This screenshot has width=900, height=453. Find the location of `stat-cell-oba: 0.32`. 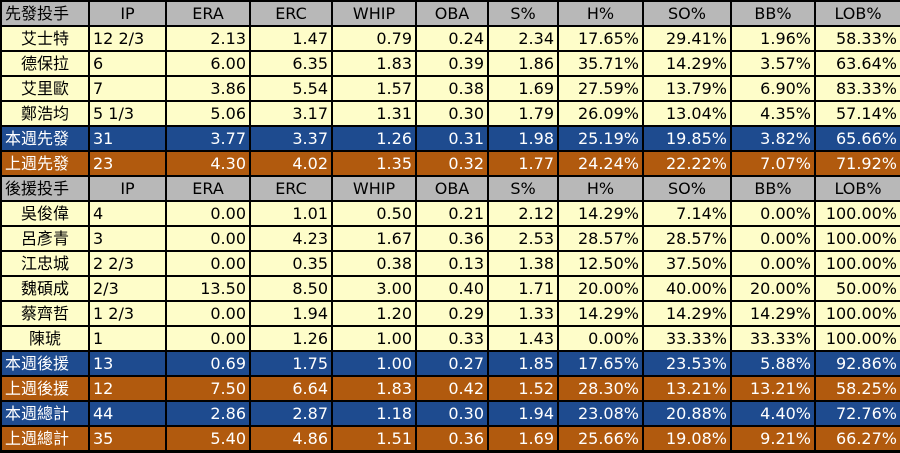

stat-cell-oba: 0.32 is located at coordinates (452, 163).